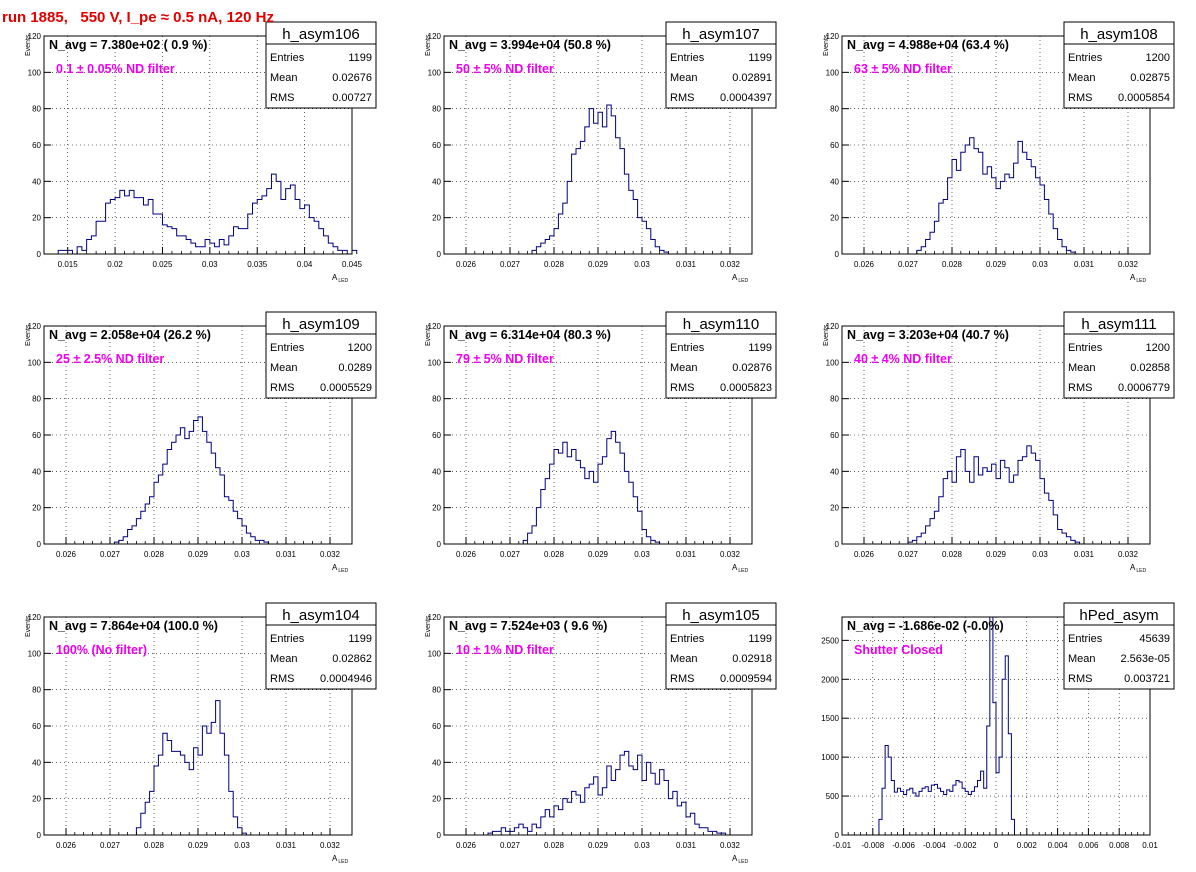  Describe the element at coordinates (872, 845) in the screenshot. I see `x-tick-label: -0.008` at that location.